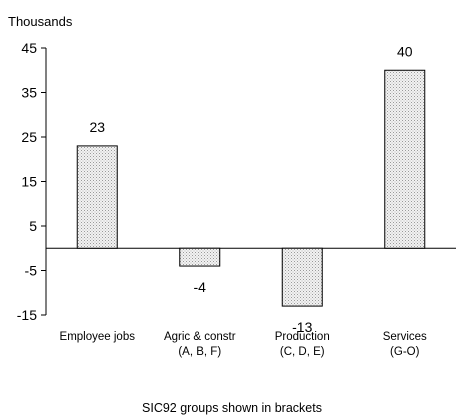  Describe the element at coordinates (405, 352) in the screenshot. I see `category-sublabel: (G-O)` at that location.